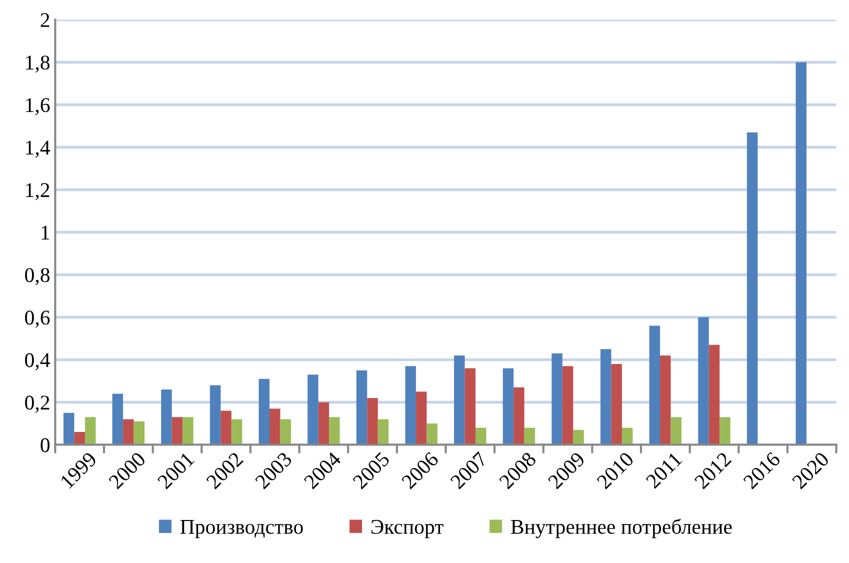 Image resolution: width=849 pixels, height=563 pixels. I want to click on y-tick-label: 1,2, so click(38, 191).